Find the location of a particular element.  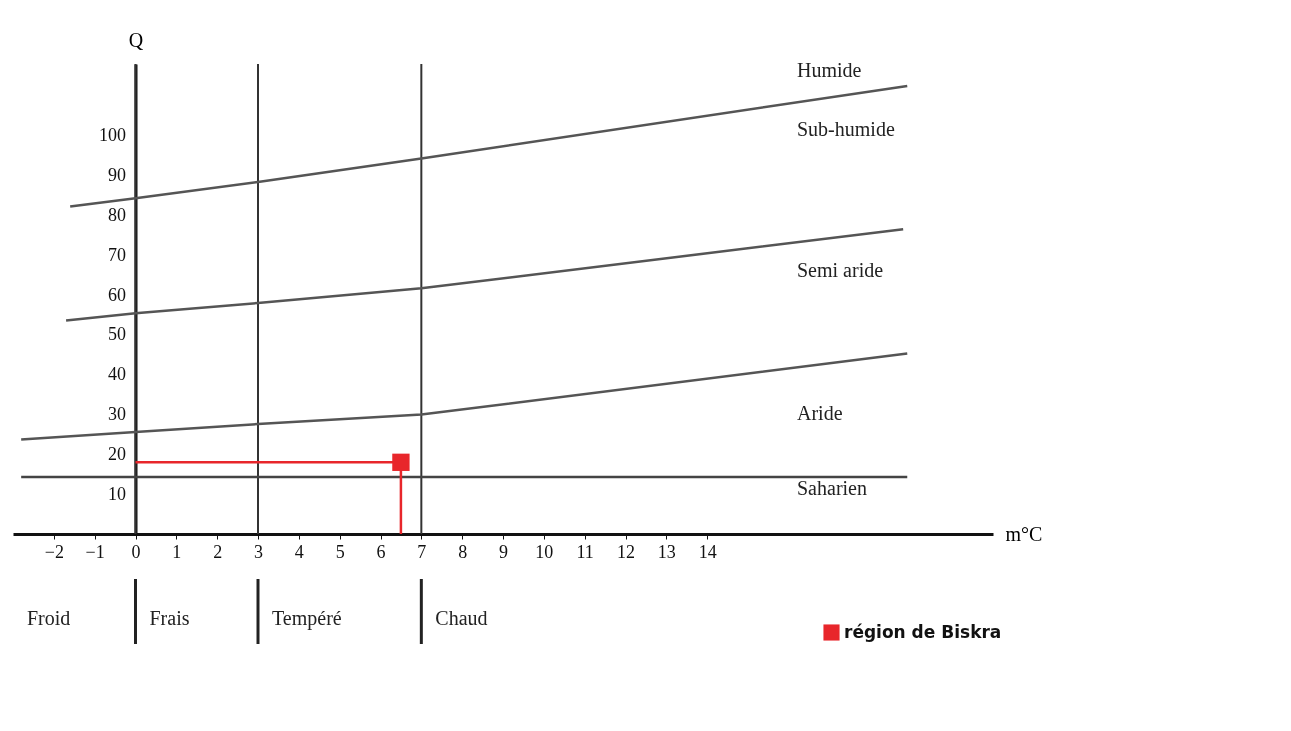

x-tick-label: 11 is located at coordinates (585, 551).